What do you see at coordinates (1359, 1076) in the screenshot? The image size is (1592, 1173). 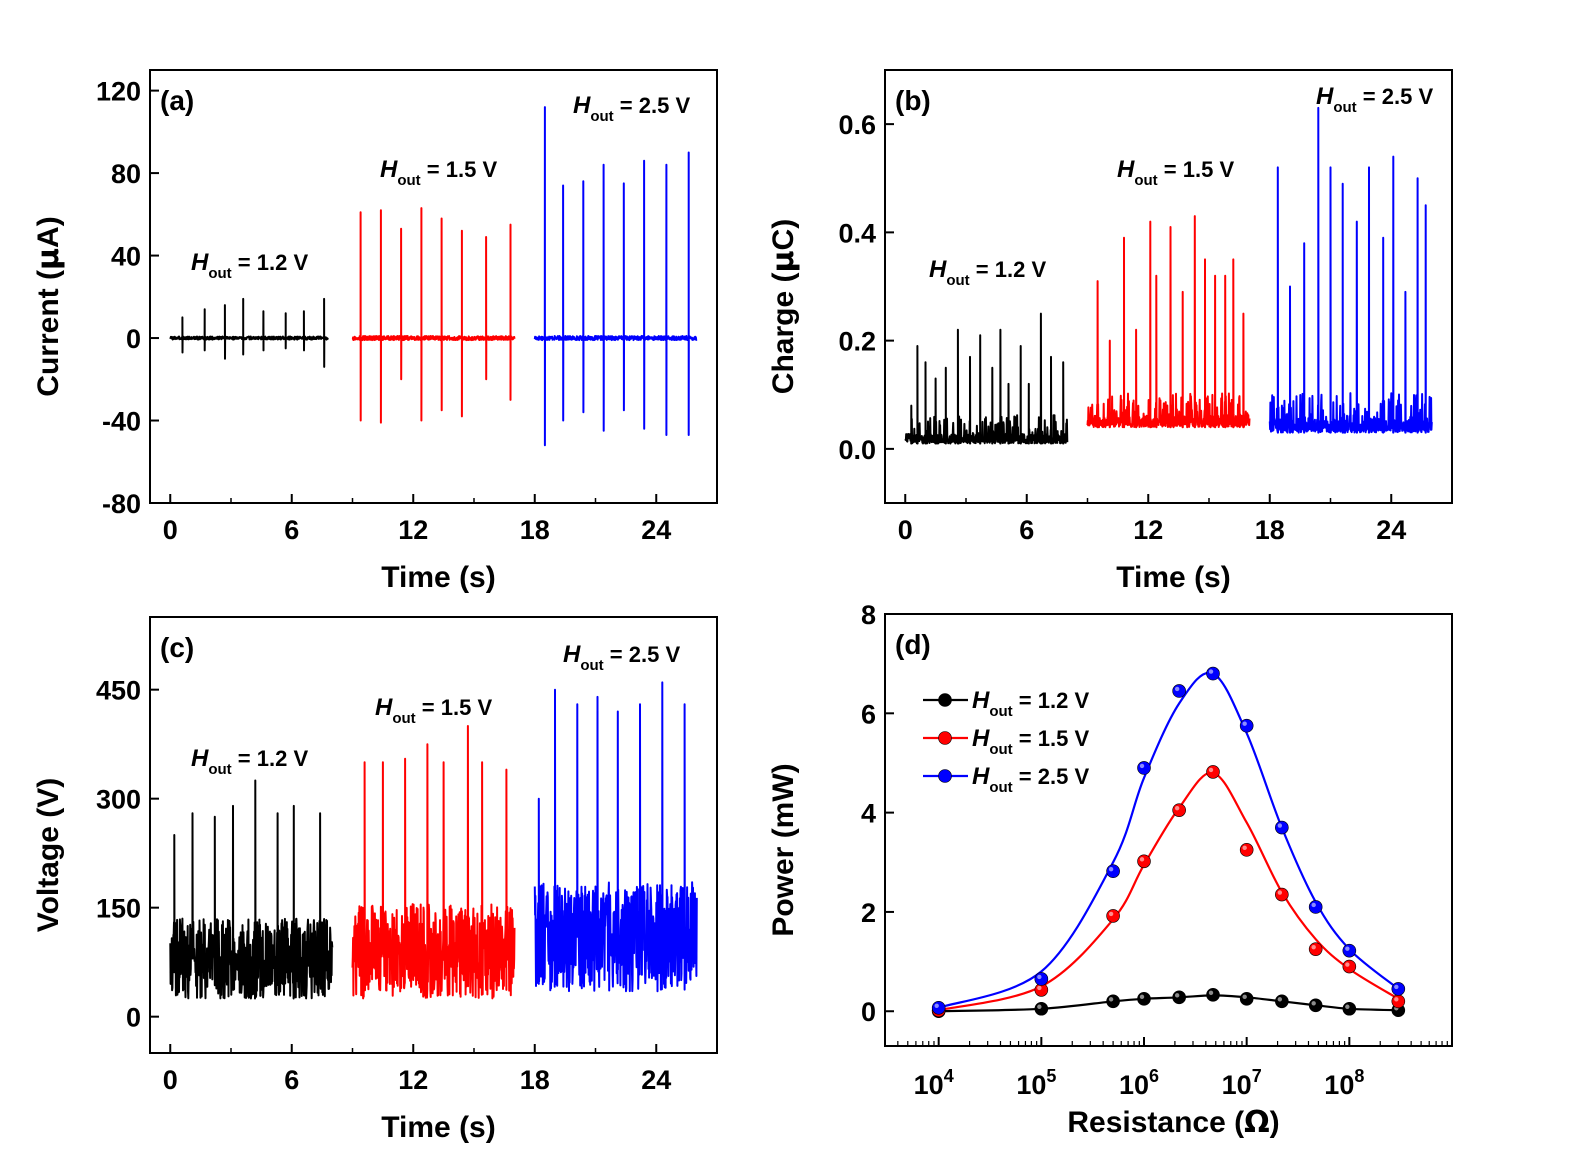 I see `x-tick-exponent: 8` at bounding box center [1359, 1076].